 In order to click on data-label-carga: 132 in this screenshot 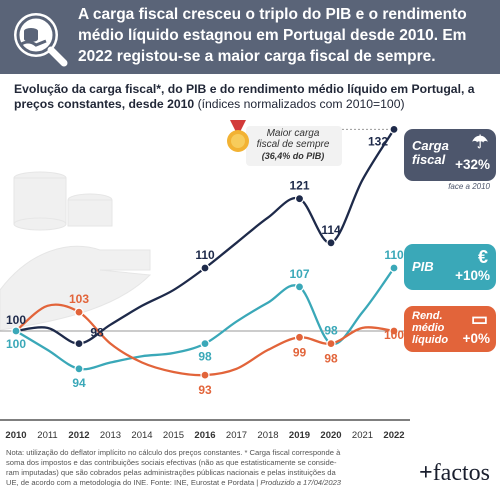, I will do `click(378, 141)`.